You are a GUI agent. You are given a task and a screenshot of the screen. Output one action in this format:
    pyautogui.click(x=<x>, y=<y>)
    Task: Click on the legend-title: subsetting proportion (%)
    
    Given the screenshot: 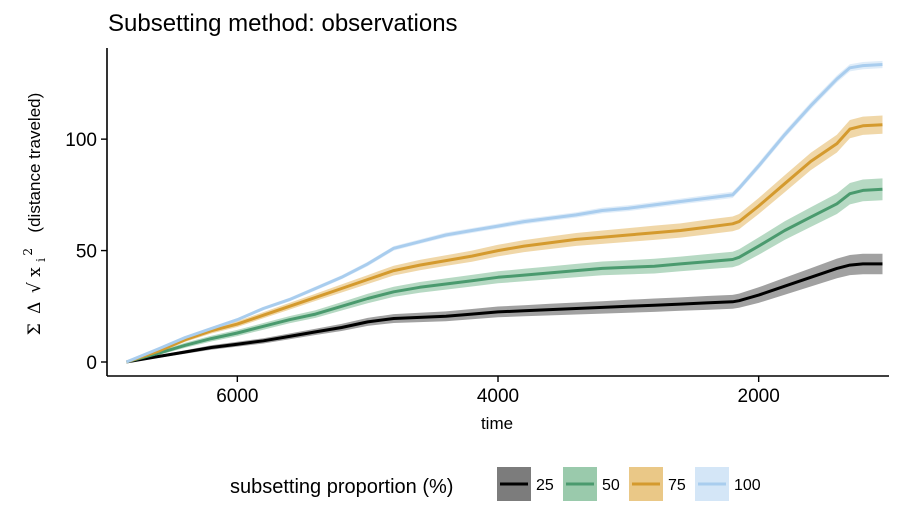 What is the action you would take?
    pyautogui.click(x=341, y=487)
    